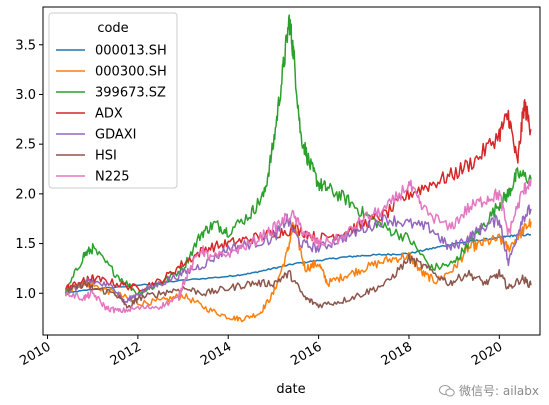  Describe the element at coordinates (290, 389) in the screenshot. I see `x-axis-title: date` at that location.